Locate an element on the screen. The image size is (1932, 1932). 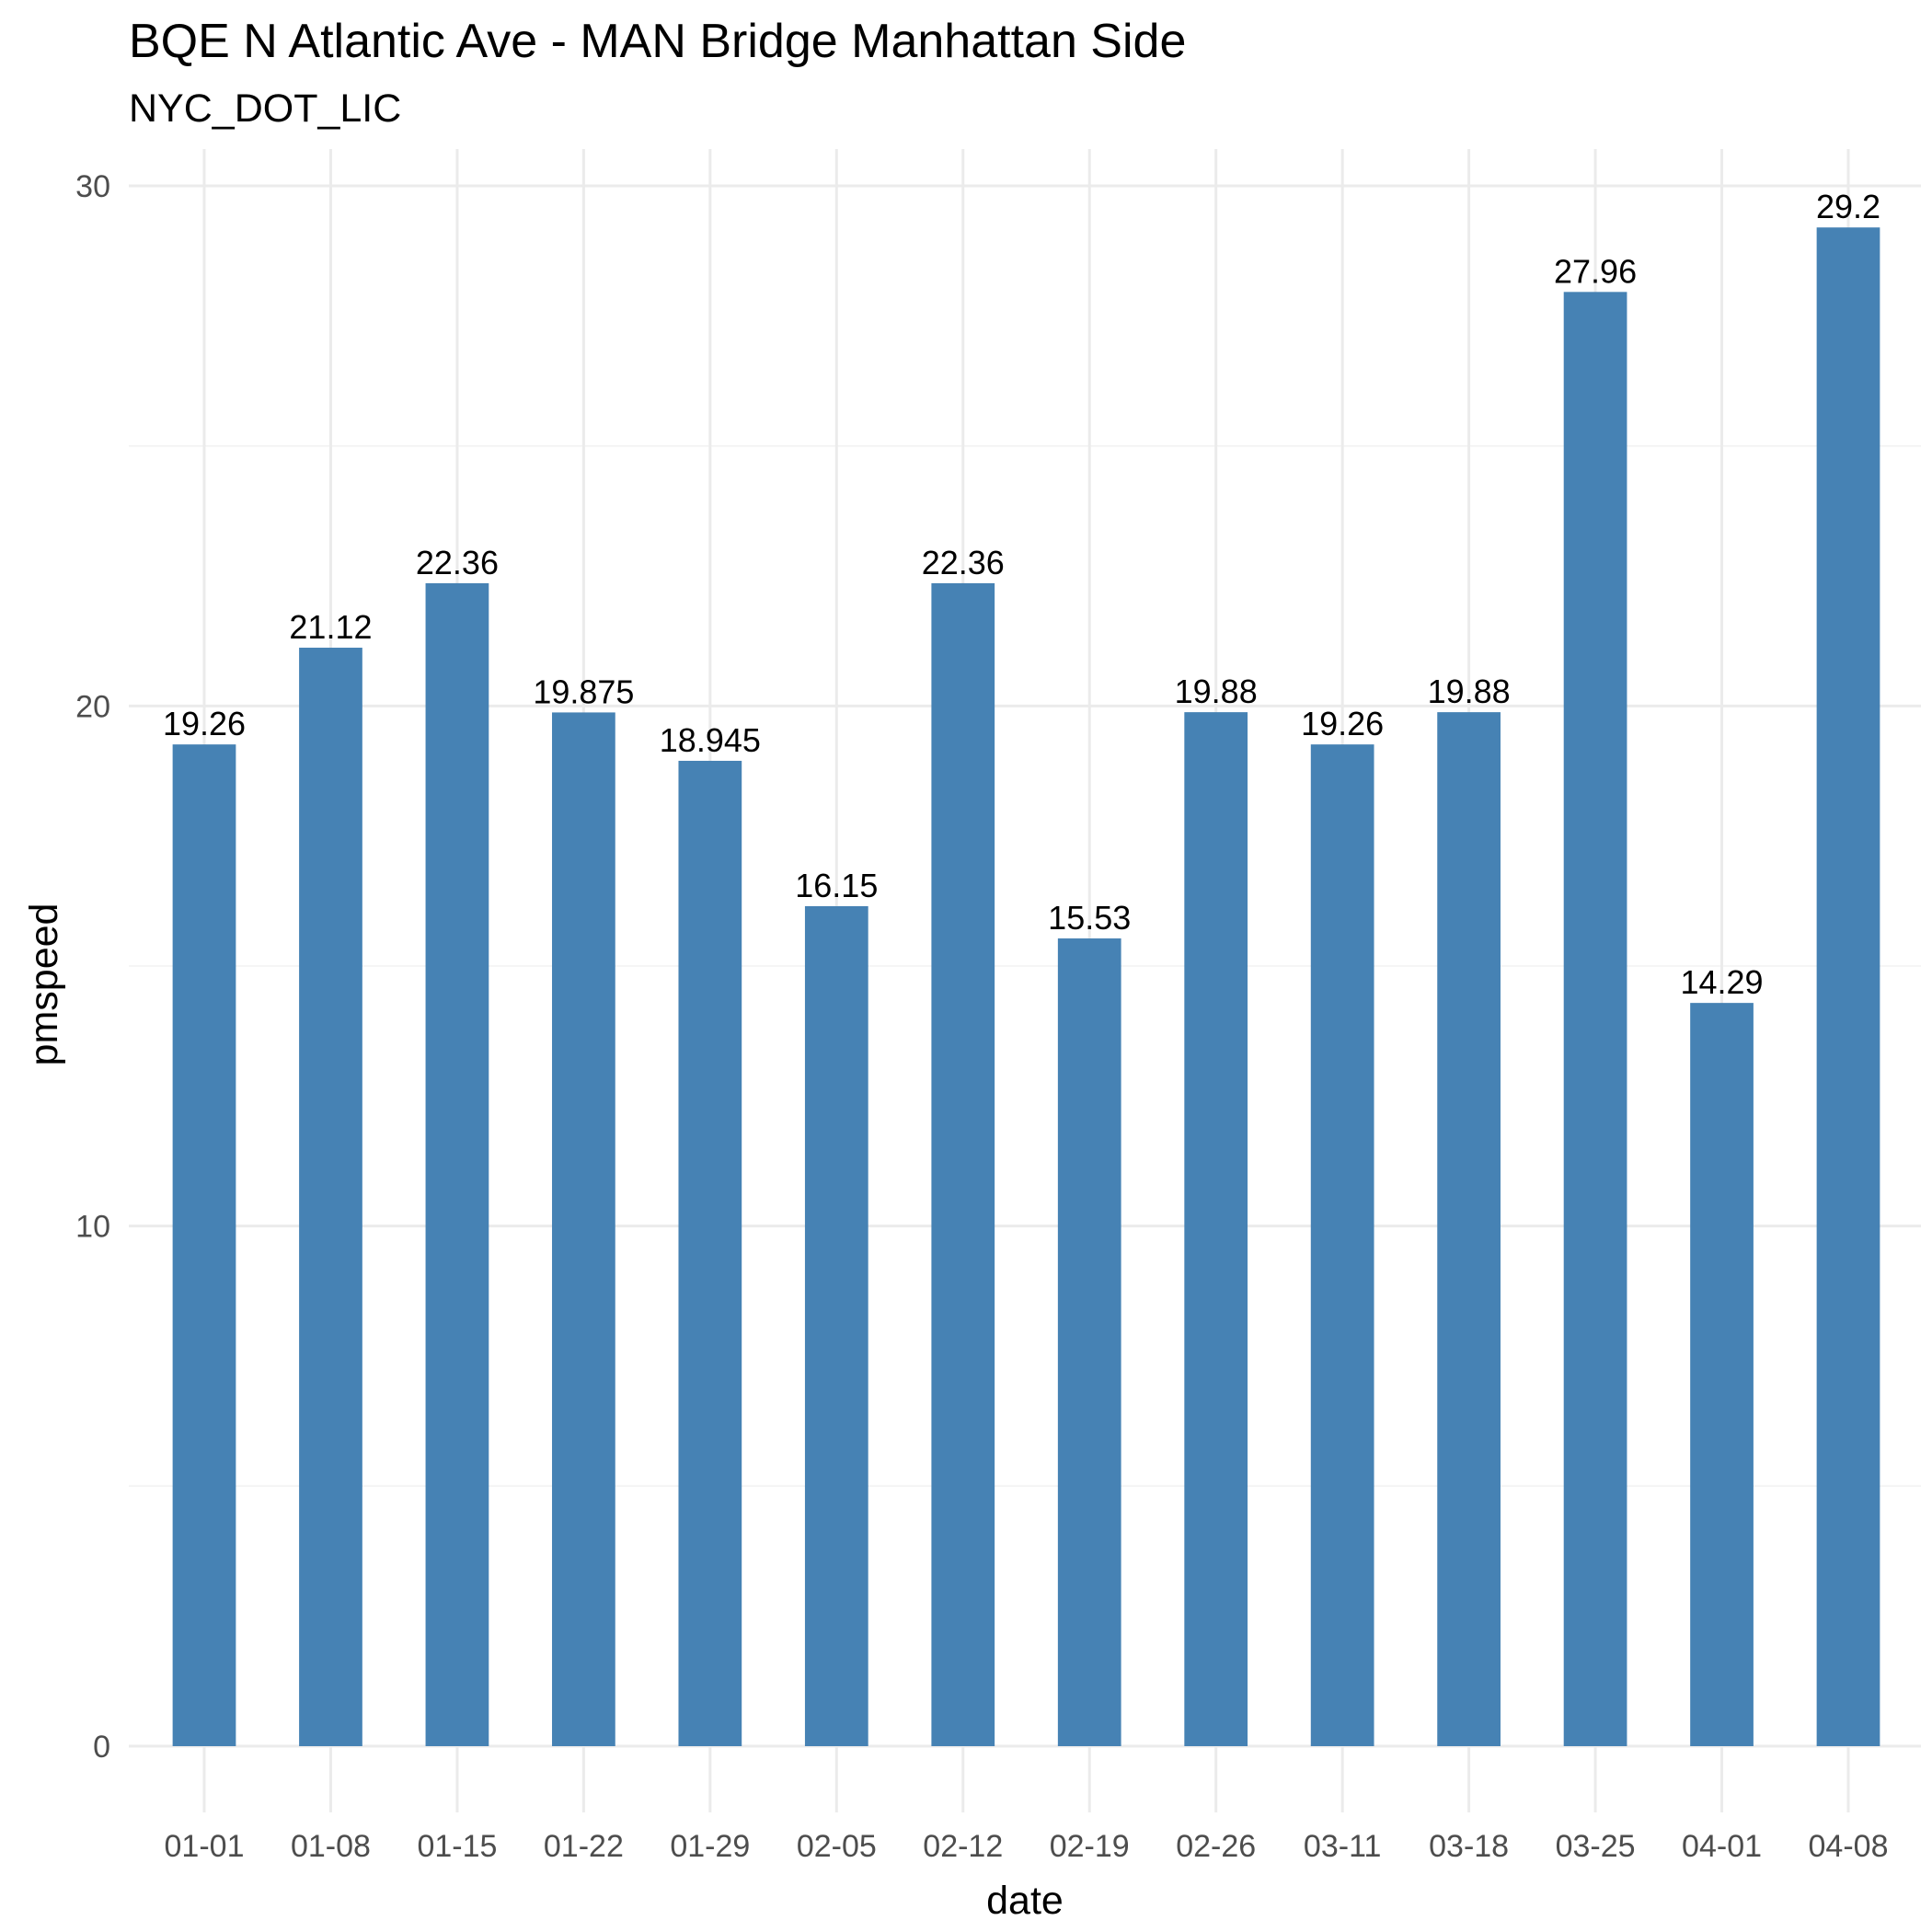
y-axis-title: pmspeed is located at coordinates (44, 984).